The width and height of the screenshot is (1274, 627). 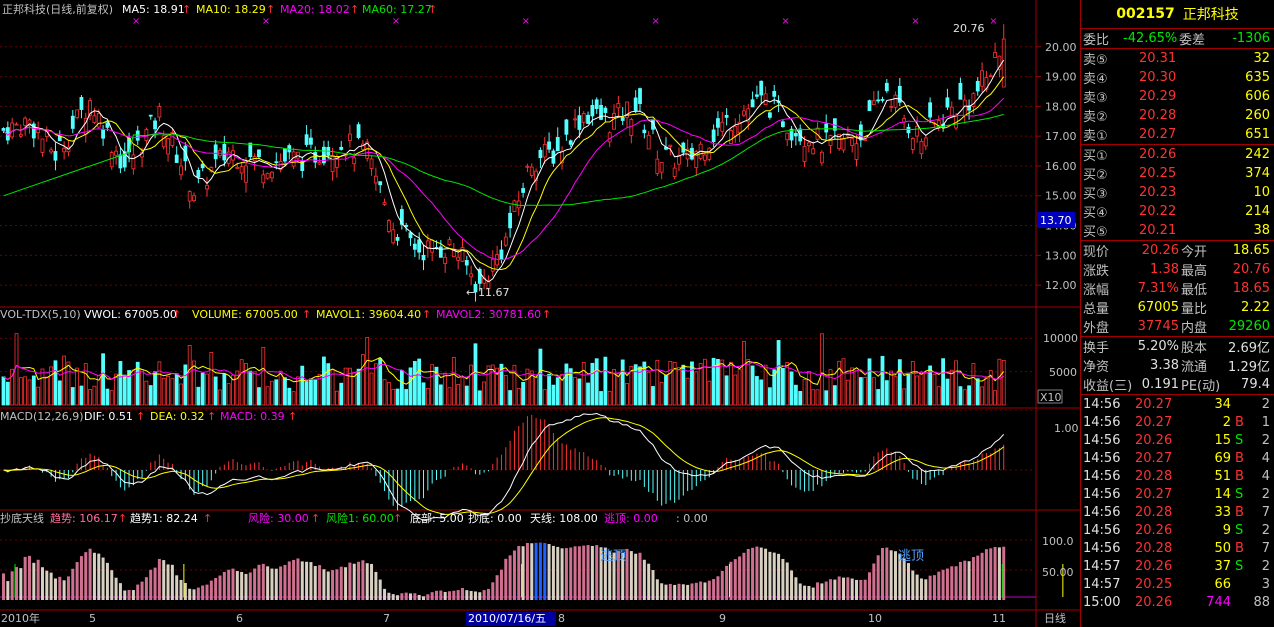 What do you see at coordinates (1158, 230) in the screenshot?
I see `bid-price: 20.21` at bounding box center [1158, 230].